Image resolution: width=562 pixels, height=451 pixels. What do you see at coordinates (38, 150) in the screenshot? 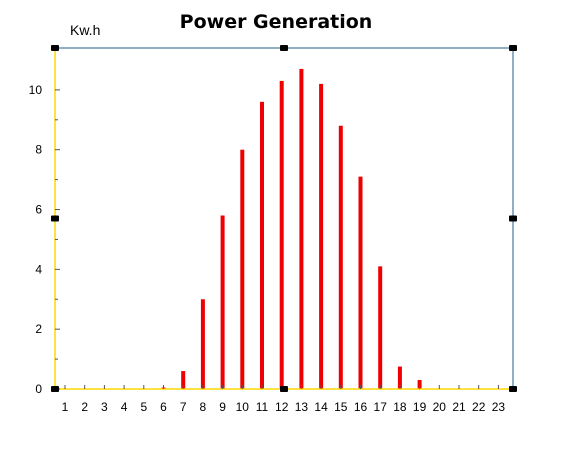
I see `y-tick-label-8: 8` at bounding box center [38, 150].